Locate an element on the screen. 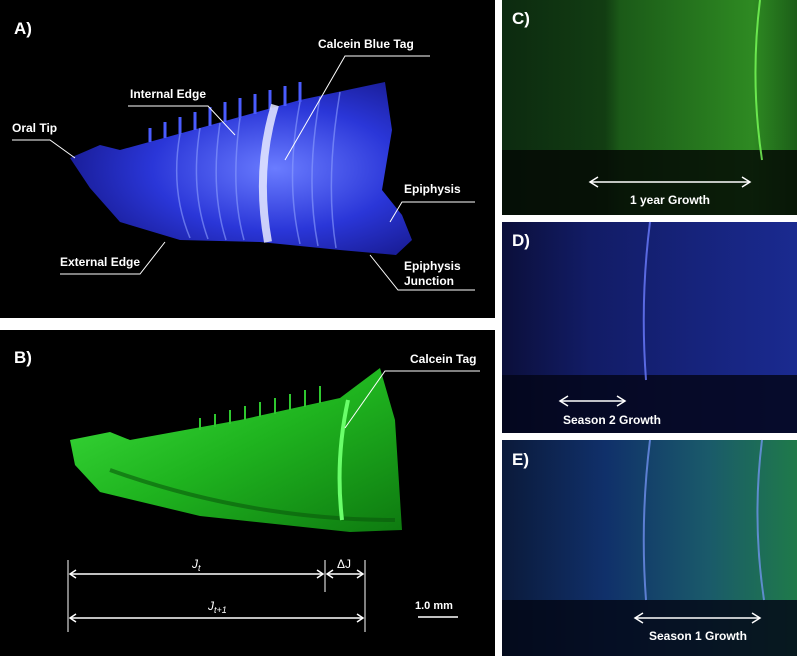 This screenshot has width=797, height=656. panel-d: D) Season 2 Growth is located at coordinates (649, 327).